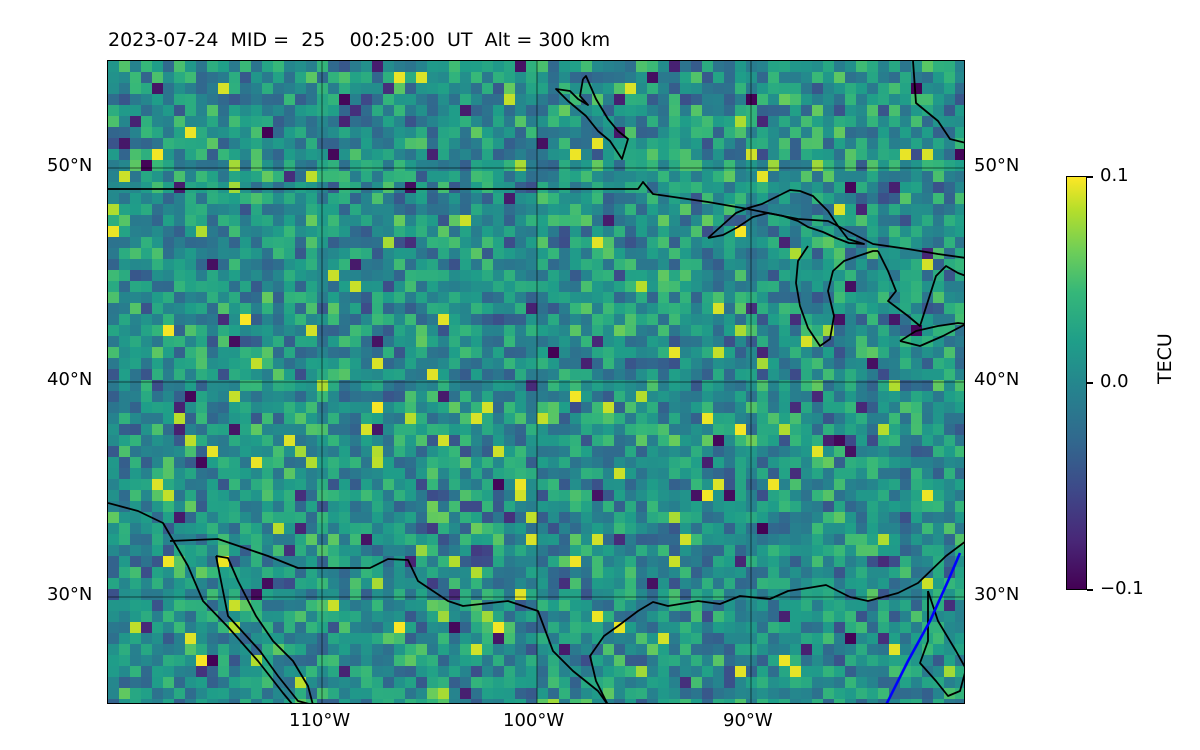 The width and height of the screenshot is (1200, 750). What do you see at coordinates (997, 594) in the screenshot?
I see `lat-label-right-30: 30°N` at bounding box center [997, 594].